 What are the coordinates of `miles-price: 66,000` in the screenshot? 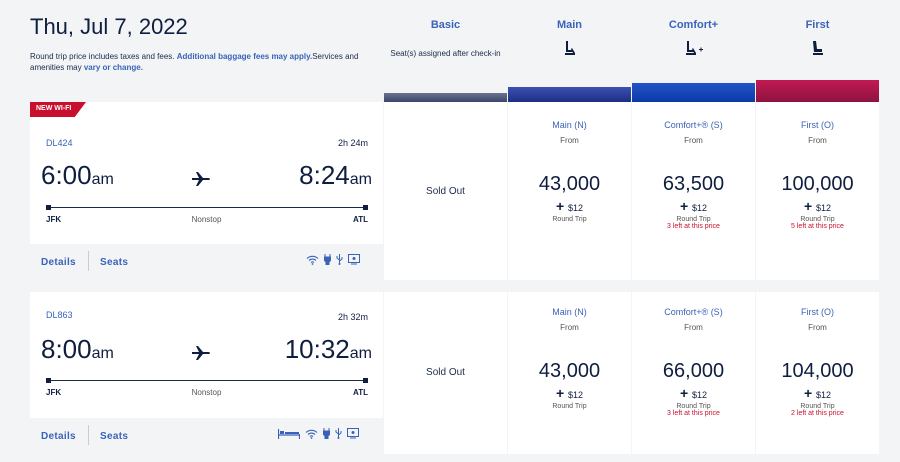 It's located at (693, 371).